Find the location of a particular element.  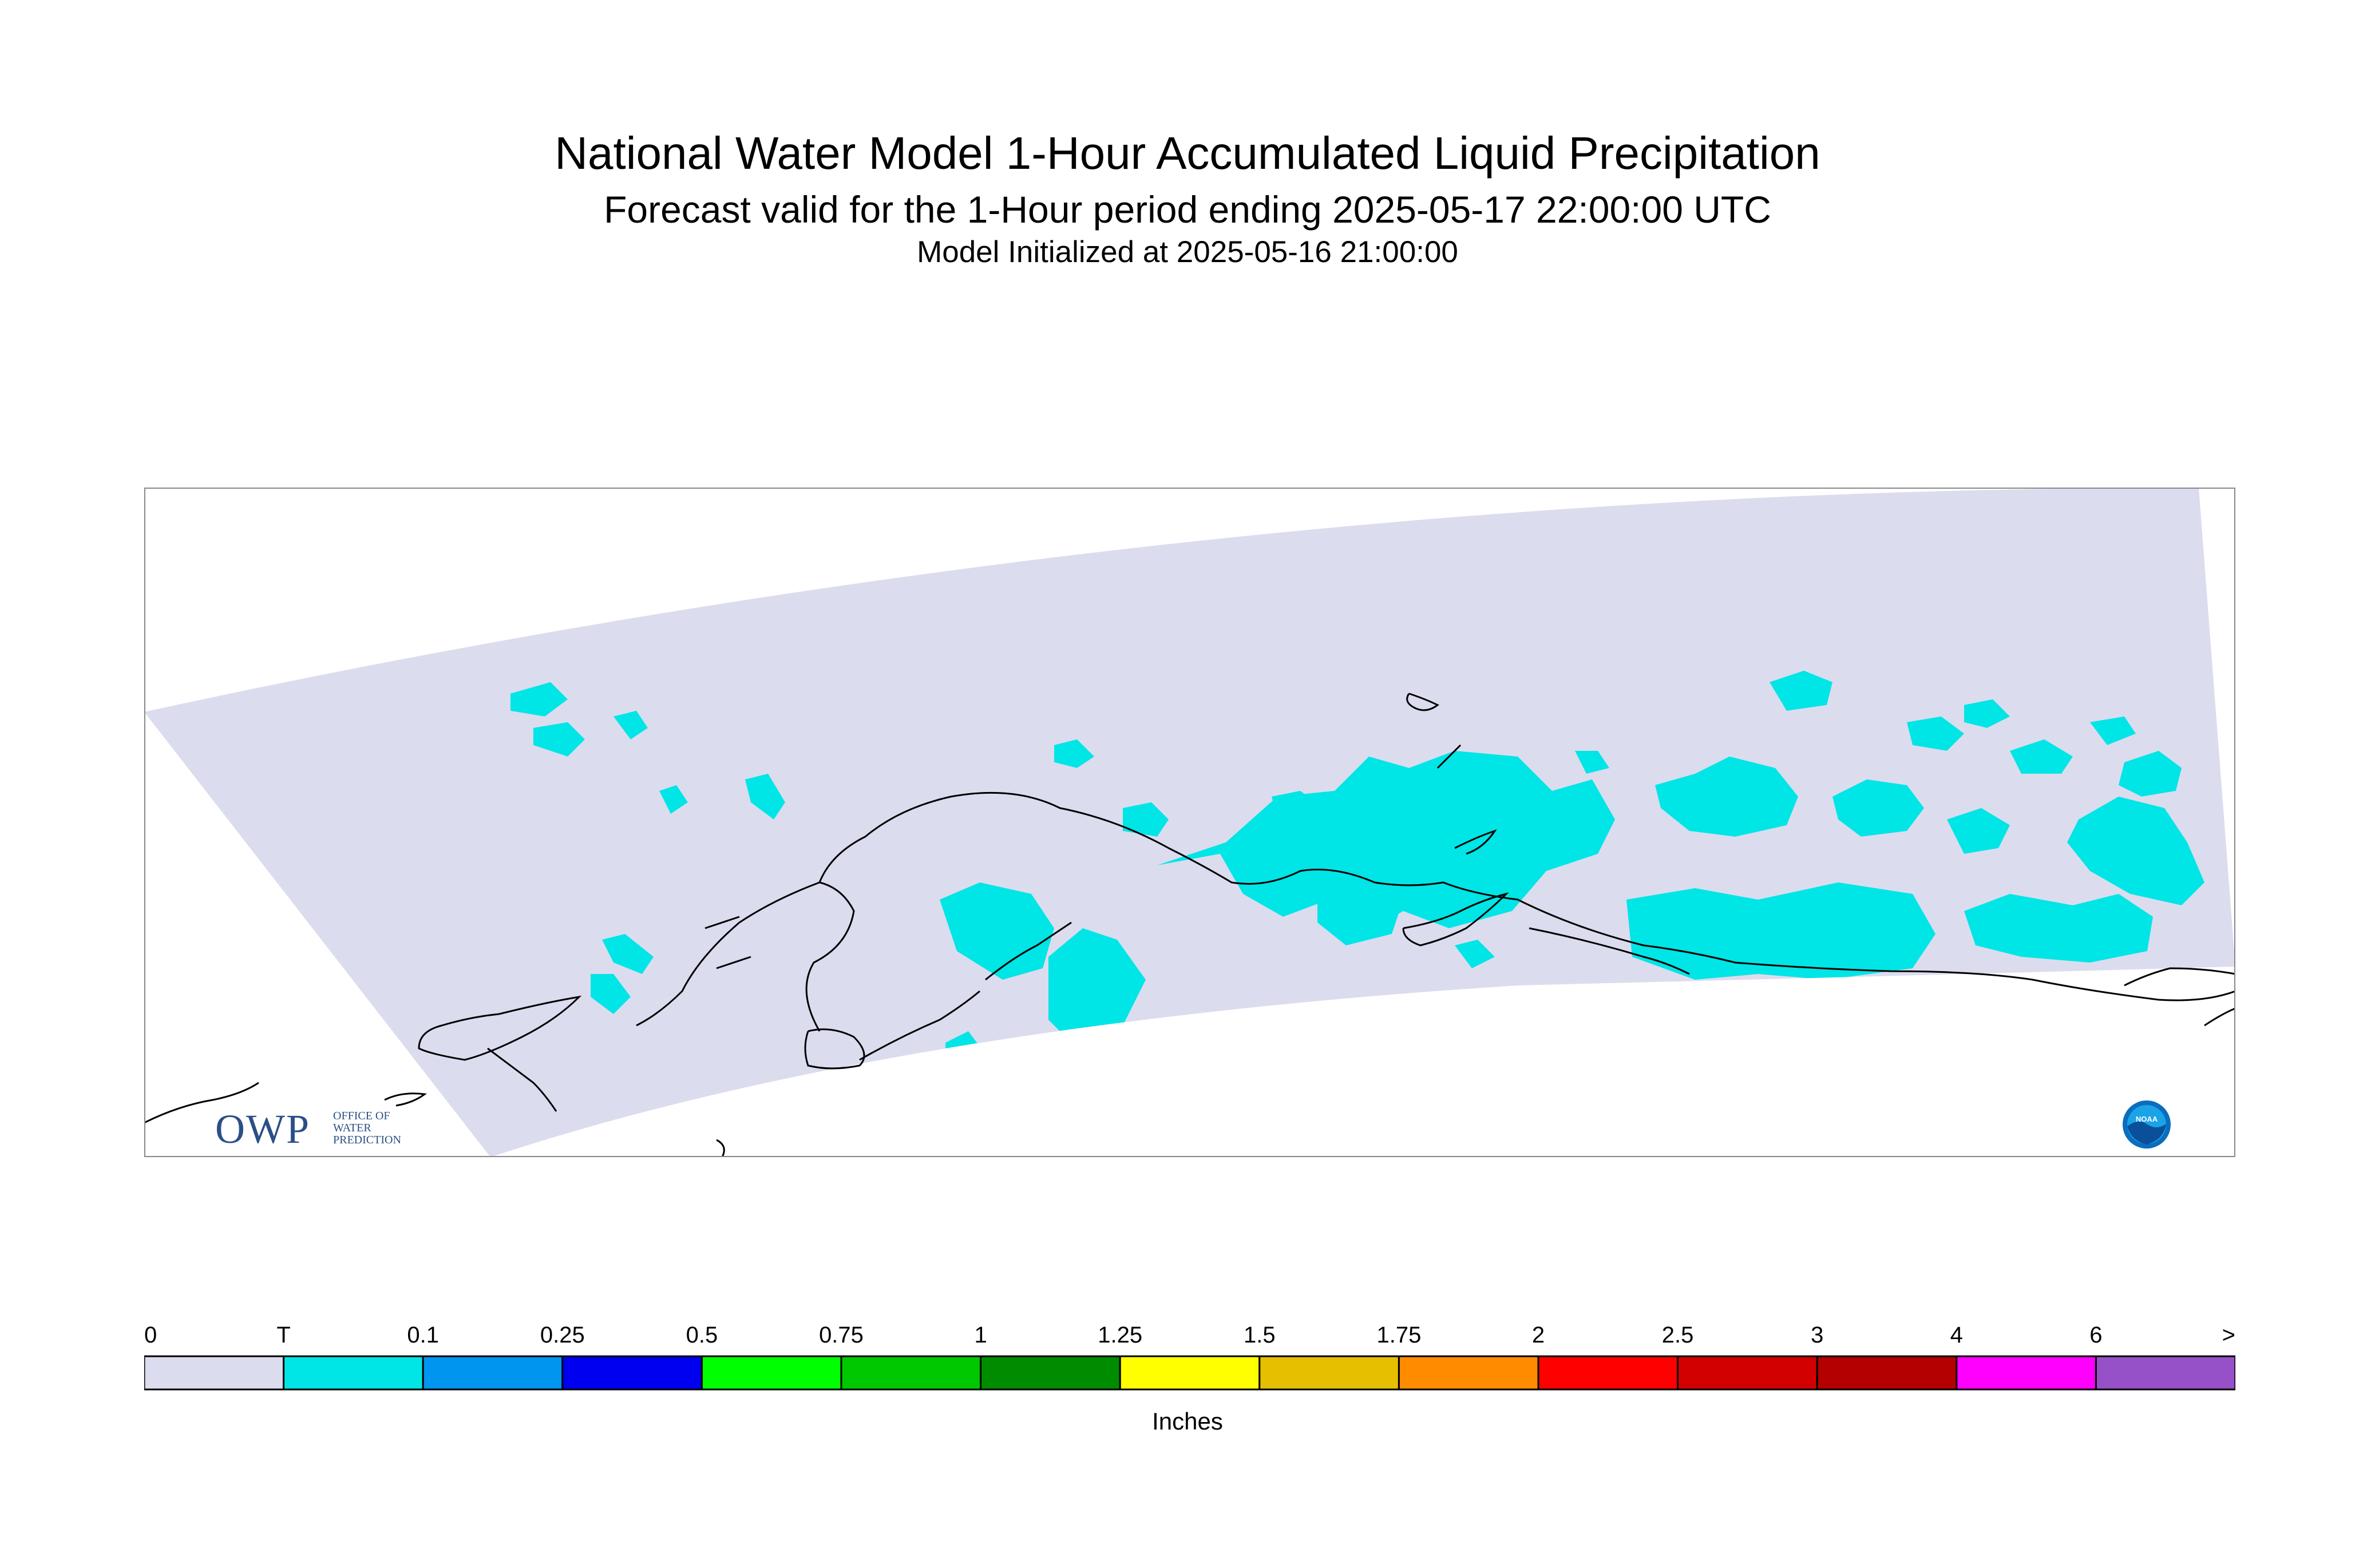

owp-line: PREDICTION is located at coordinates (367, 1140).